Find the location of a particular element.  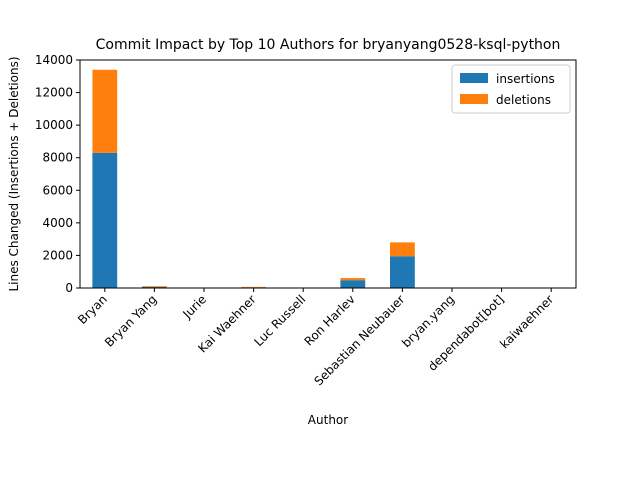

x-axis-label: Author is located at coordinates (328, 420).